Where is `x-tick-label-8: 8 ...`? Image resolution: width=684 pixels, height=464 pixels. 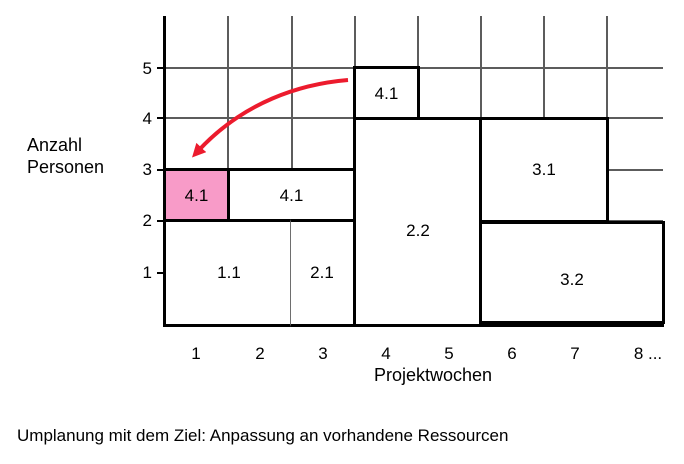 x-tick-label-8: 8 ... is located at coordinates (648, 353).